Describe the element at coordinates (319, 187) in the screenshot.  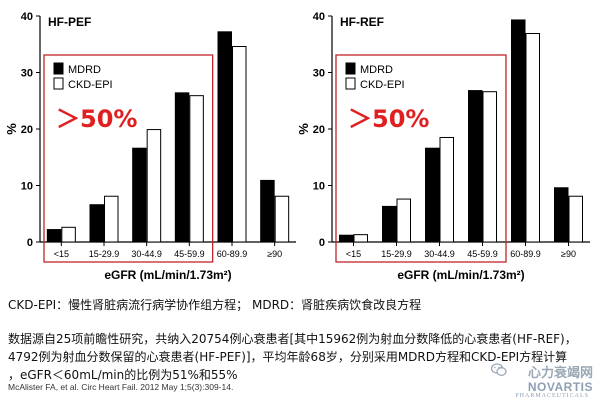
I see `chart2-y-tick-label: 10` at that location.